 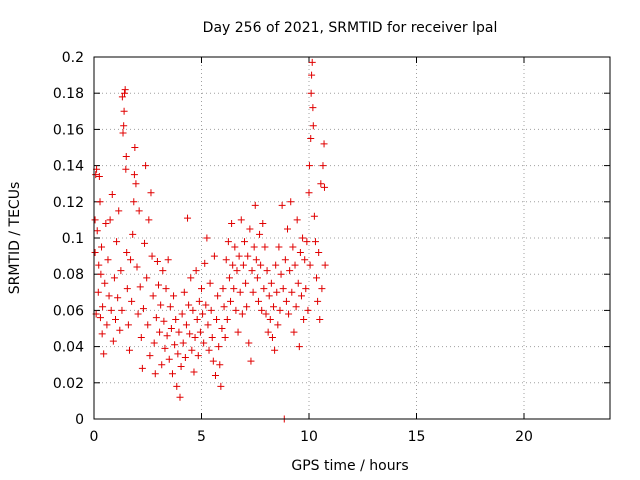 What do you see at coordinates (79, 420) in the screenshot?
I see `y-tick-label: 0` at bounding box center [79, 420].